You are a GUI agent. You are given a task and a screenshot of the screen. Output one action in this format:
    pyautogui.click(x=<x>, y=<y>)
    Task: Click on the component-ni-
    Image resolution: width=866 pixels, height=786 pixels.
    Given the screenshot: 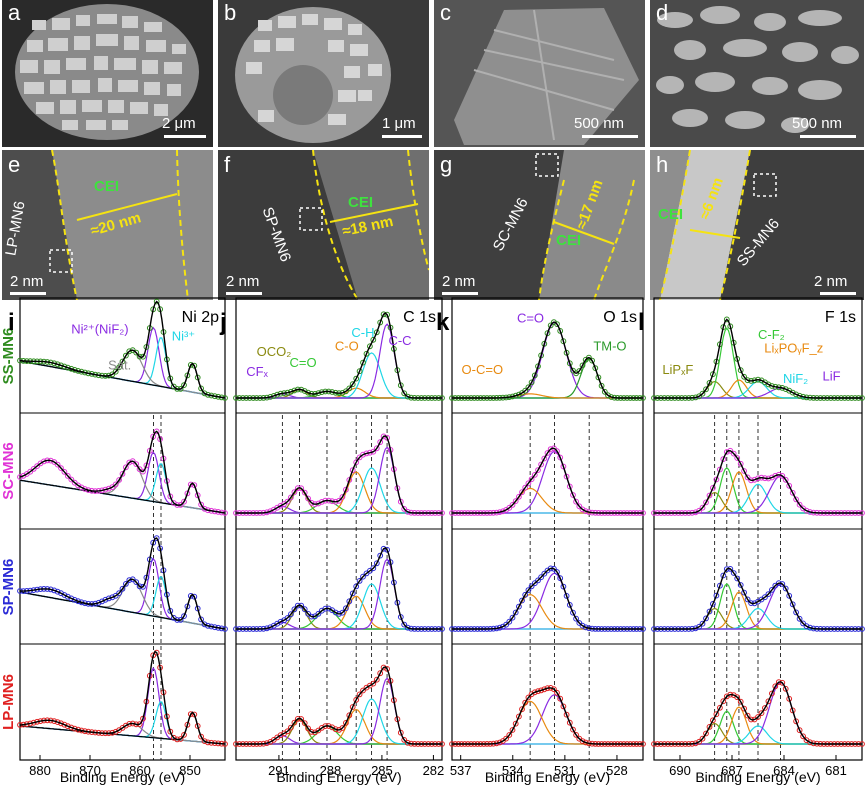 What is the action you would take?
    pyautogui.click(x=122, y=603)
    